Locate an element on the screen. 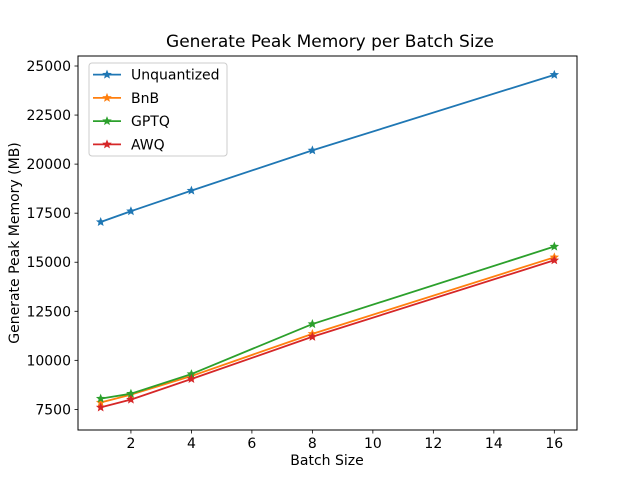  y-tick-label: 10000 is located at coordinates (48, 361).